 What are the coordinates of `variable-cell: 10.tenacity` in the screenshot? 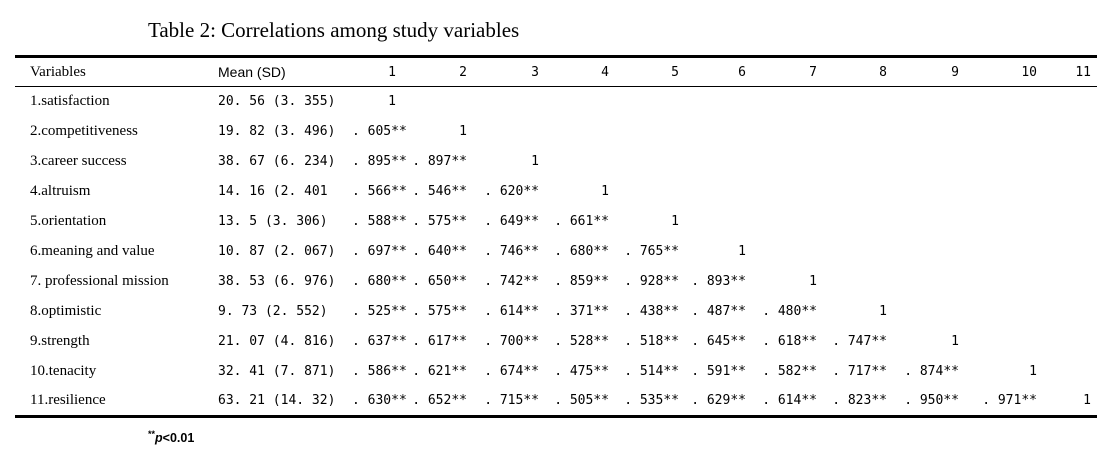 It's located at (63, 371).